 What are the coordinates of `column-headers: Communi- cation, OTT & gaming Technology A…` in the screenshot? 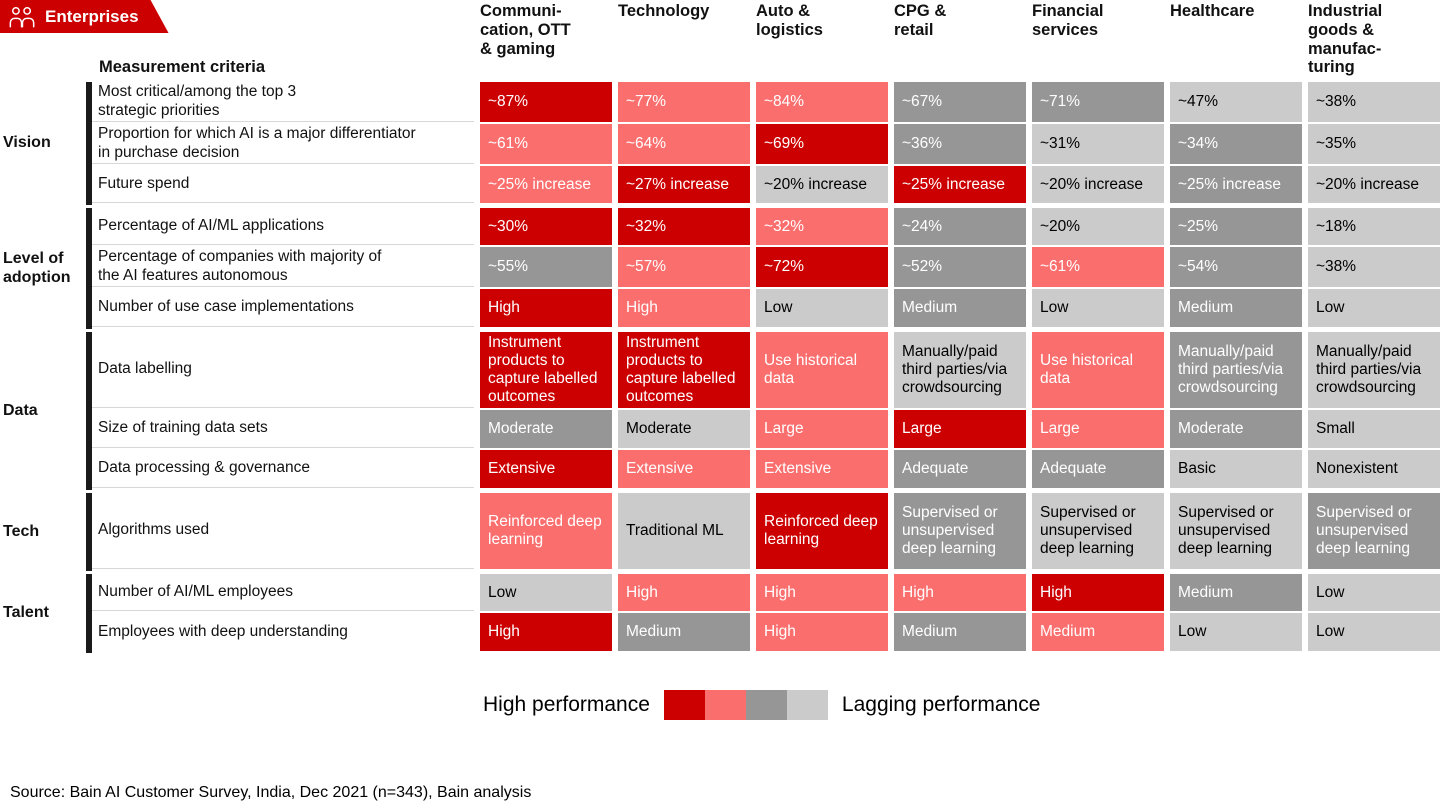 It's located at (960, 41).